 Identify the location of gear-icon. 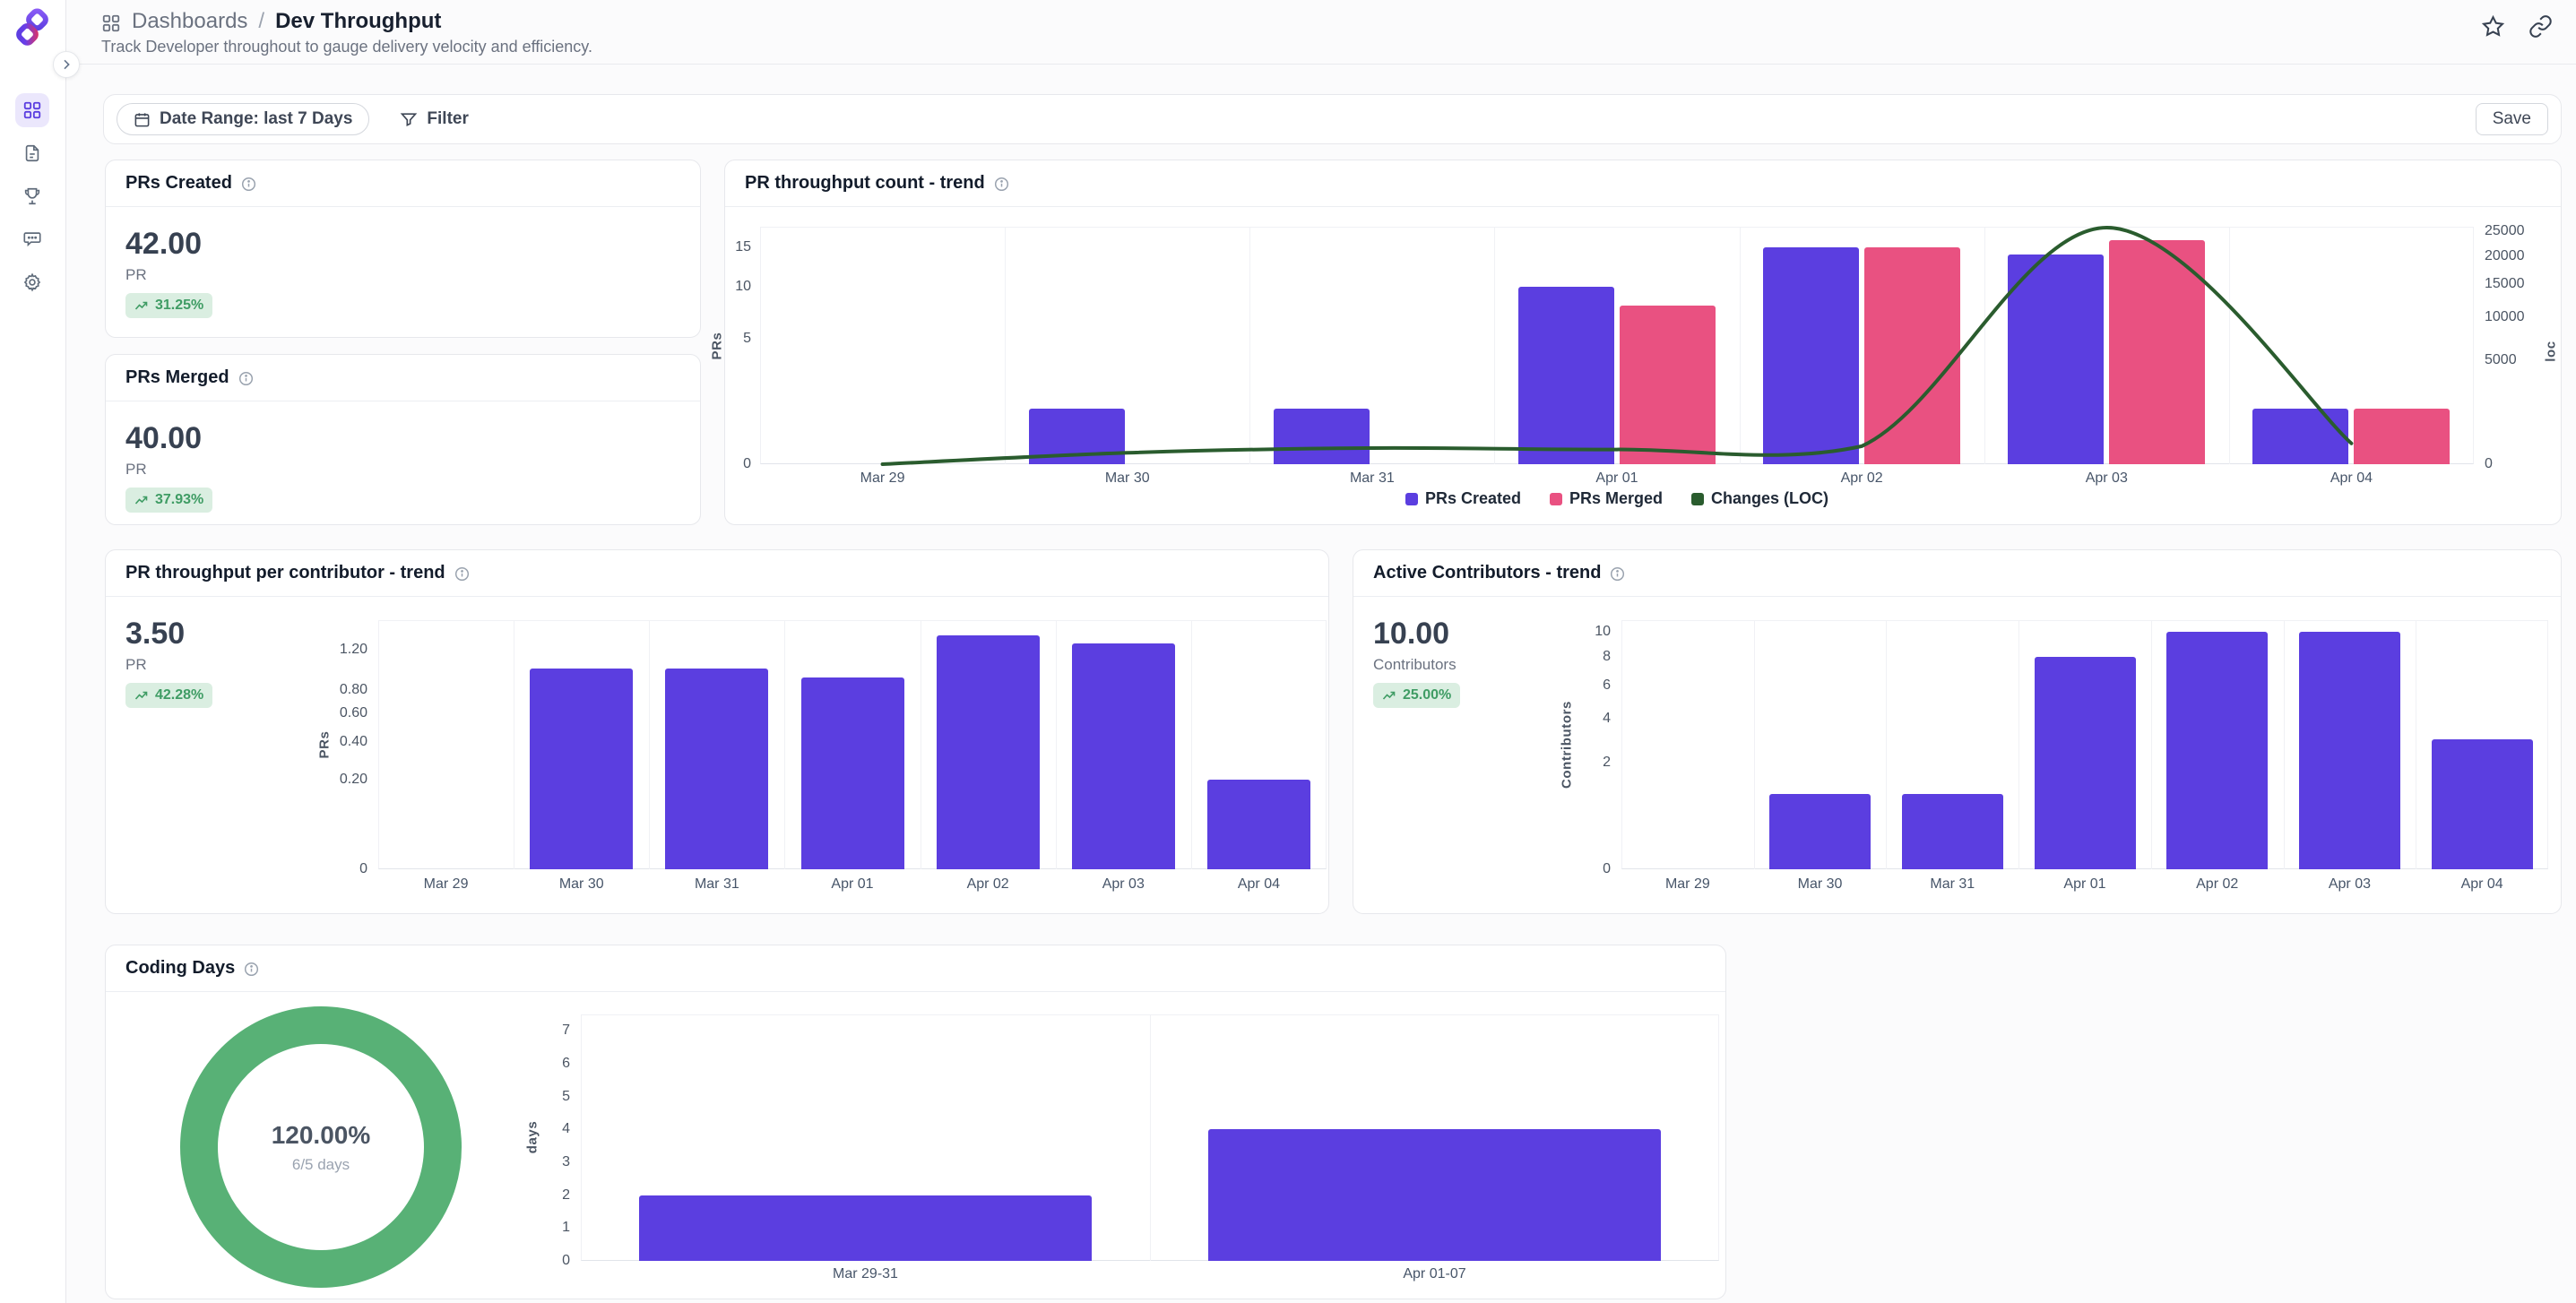
(32, 282).